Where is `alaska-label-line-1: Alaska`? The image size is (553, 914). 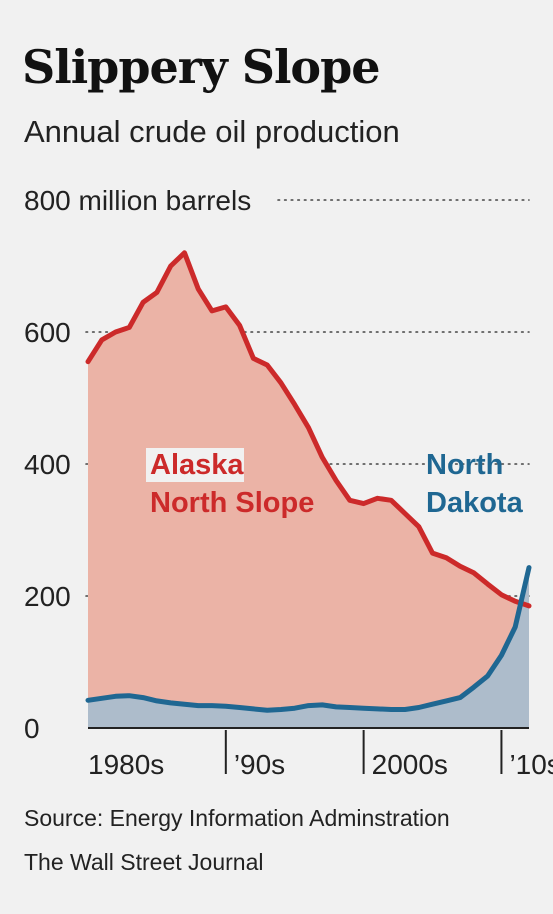
alaska-label-line-1: Alaska is located at coordinates (197, 465).